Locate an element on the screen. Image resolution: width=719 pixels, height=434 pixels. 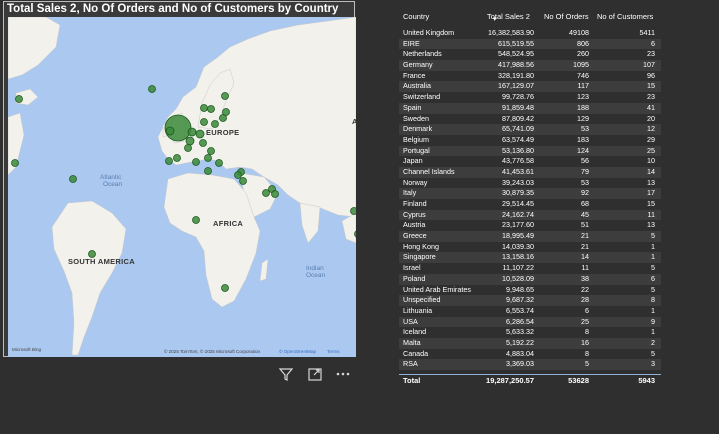
bubble-european-community is located at coordinates (226, 112).